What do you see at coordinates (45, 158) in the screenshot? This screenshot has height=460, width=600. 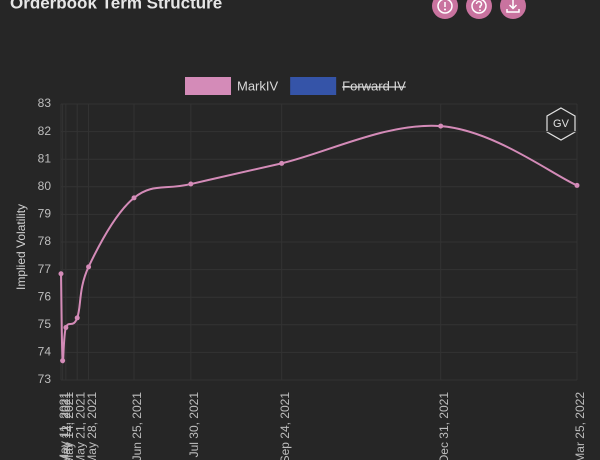 I see `y-tick-label: 81` at bounding box center [45, 158].